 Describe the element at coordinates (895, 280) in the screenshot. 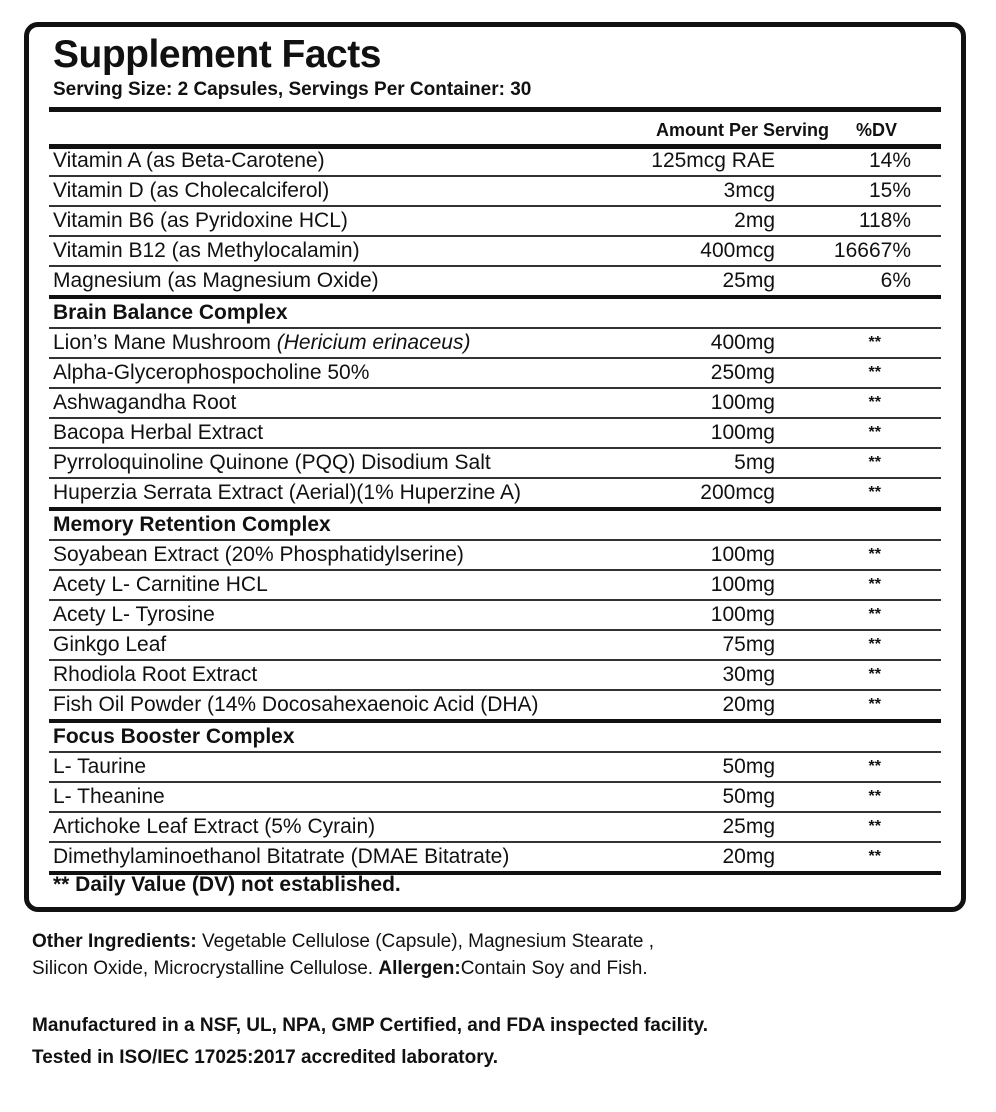

I see `nutrient-dv: 6%` at that location.